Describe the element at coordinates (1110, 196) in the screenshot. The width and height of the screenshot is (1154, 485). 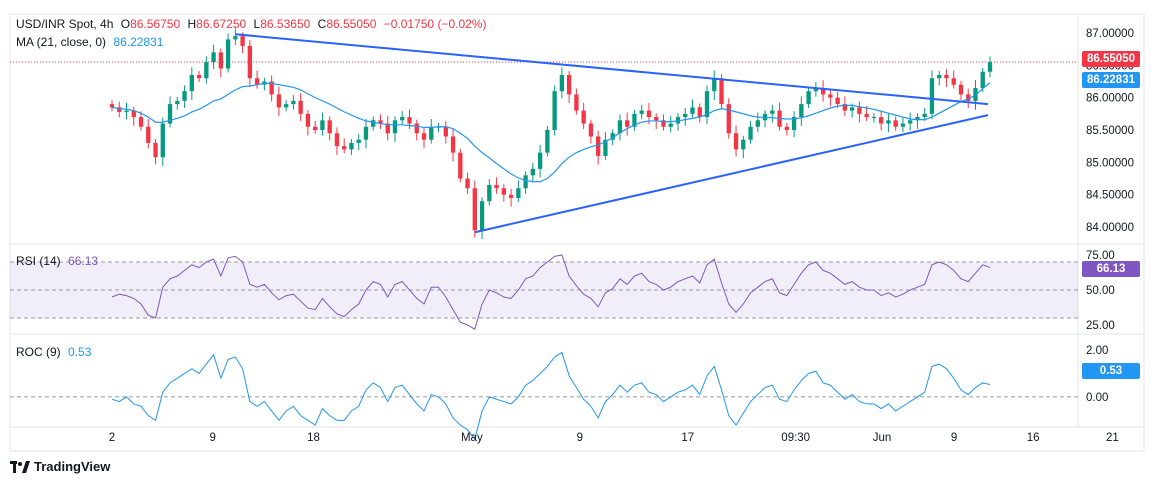
I see `price-tick-label: 84.50000` at that location.